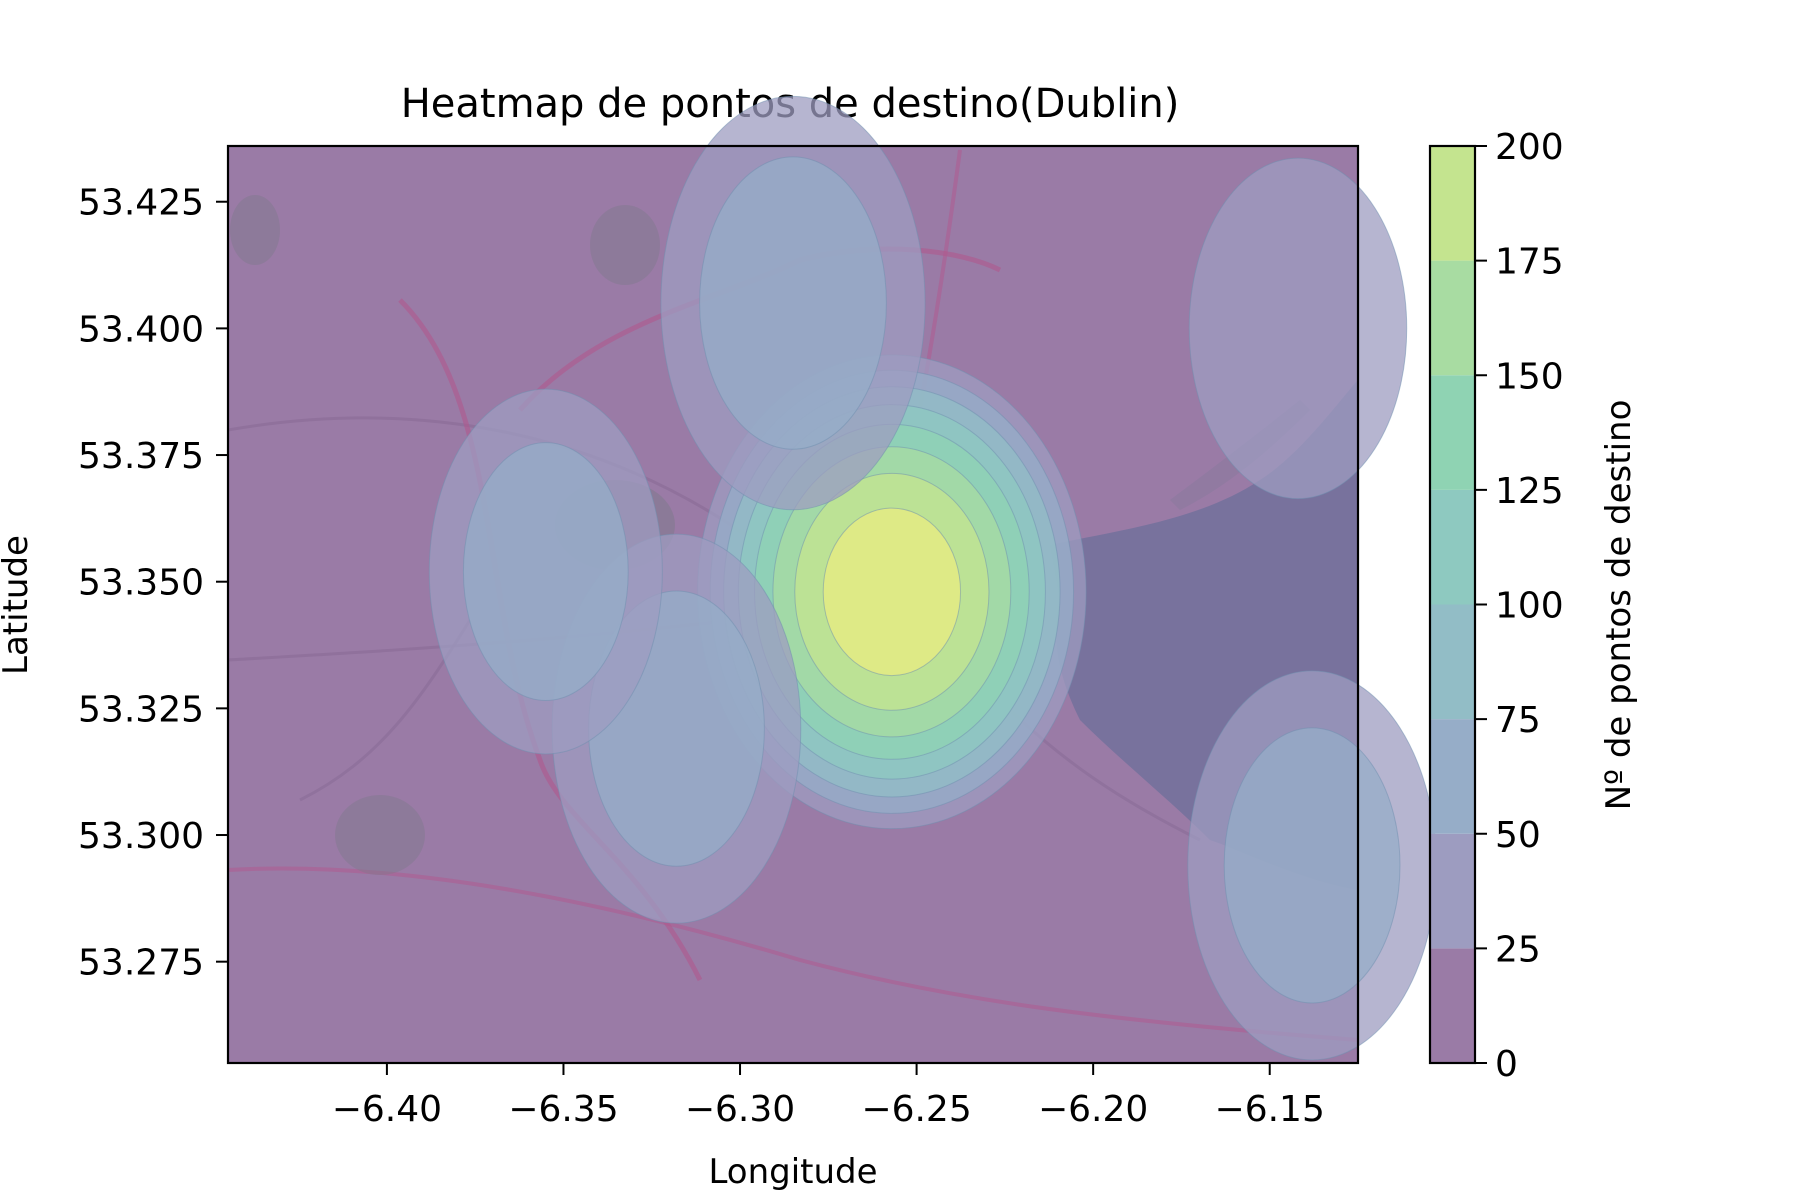 The width and height of the screenshot is (1800, 1200). Describe the element at coordinates (1529, 606) in the screenshot. I see `colorbar-tick-label: 100` at that location.